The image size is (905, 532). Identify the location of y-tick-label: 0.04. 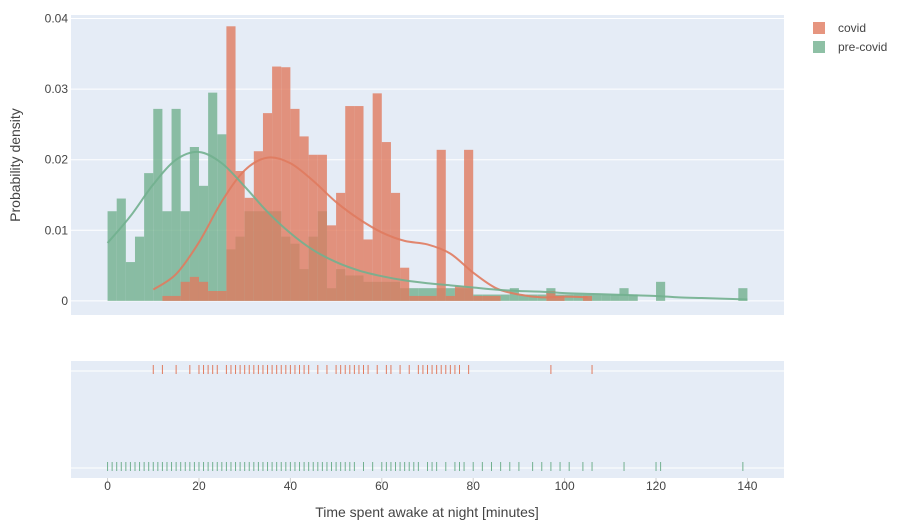
(57, 19).